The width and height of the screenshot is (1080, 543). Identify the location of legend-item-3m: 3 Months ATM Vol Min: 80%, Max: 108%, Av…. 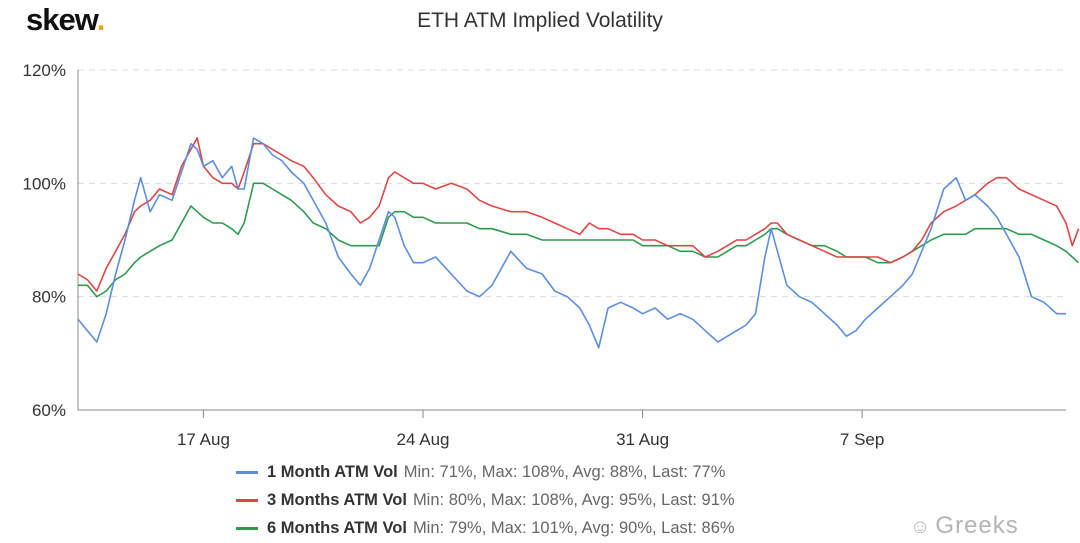
(485, 500).